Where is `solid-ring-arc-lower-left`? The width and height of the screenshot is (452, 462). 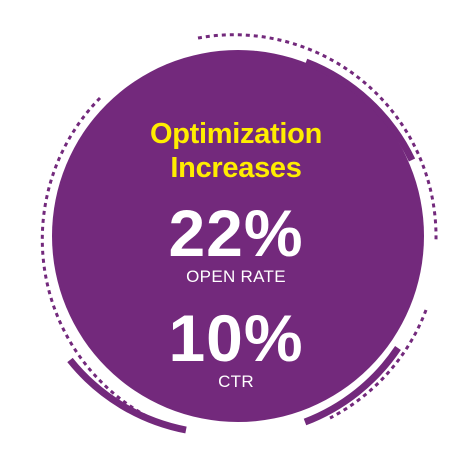 solid-ring-arc-lower-left is located at coordinates (127, 395).